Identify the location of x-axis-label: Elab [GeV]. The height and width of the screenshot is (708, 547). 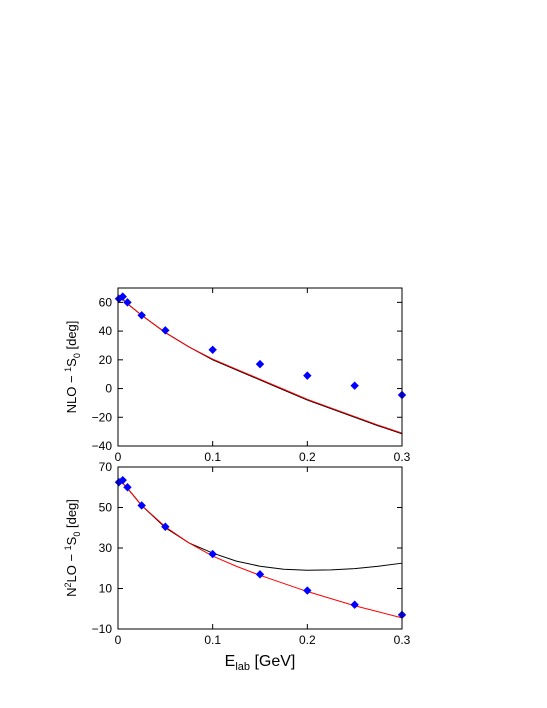
(260, 663).